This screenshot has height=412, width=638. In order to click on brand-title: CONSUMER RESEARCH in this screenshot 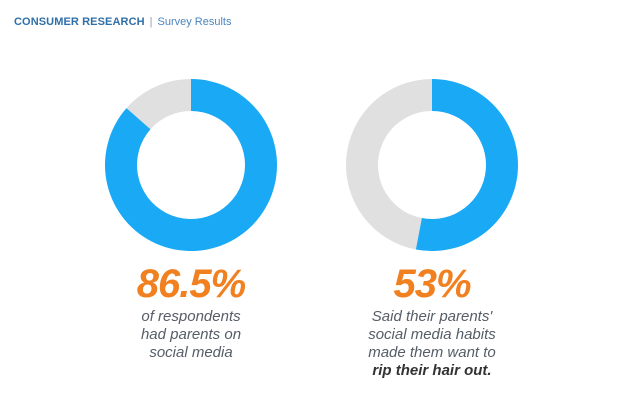, I will do `click(79, 22)`.